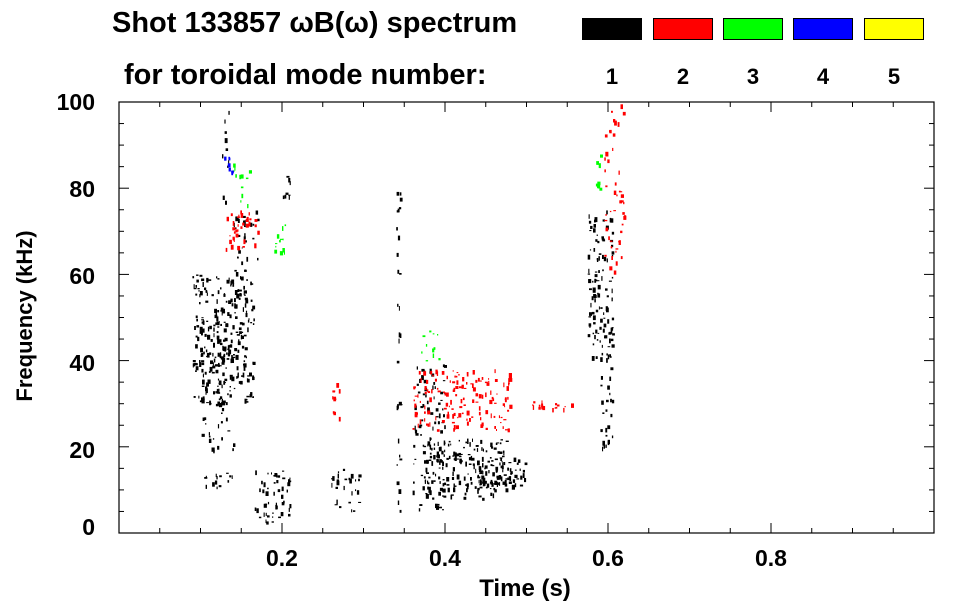 Image resolution: width=963 pixels, height=615 pixels. What do you see at coordinates (445, 558) in the screenshot?
I see `x-tick-label-0.4: 0.4` at bounding box center [445, 558].